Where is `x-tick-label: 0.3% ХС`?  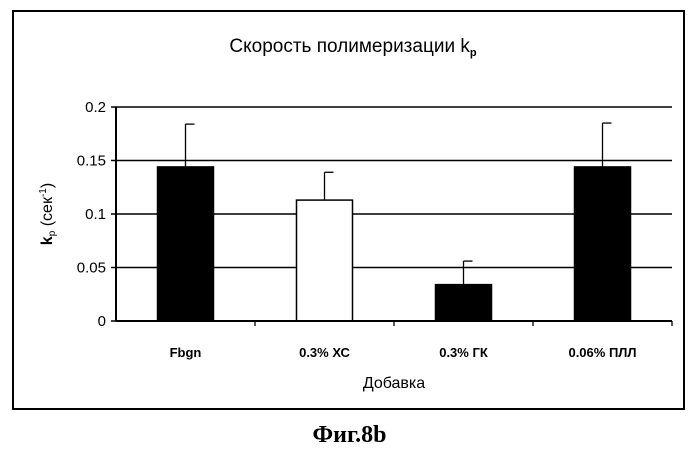 x-tick-label: 0.3% ХС is located at coordinates (324, 352).